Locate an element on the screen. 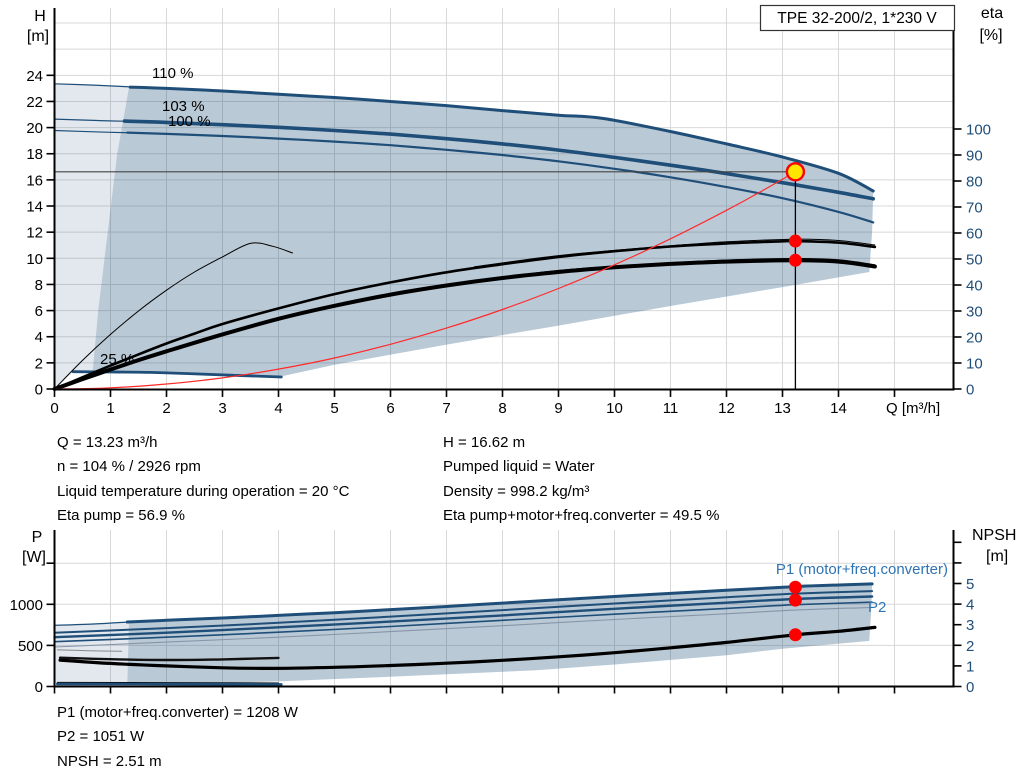 Image resolution: width=1024 pixels, height=781 pixels. q-axis-tick-label: 1 is located at coordinates (110, 408).